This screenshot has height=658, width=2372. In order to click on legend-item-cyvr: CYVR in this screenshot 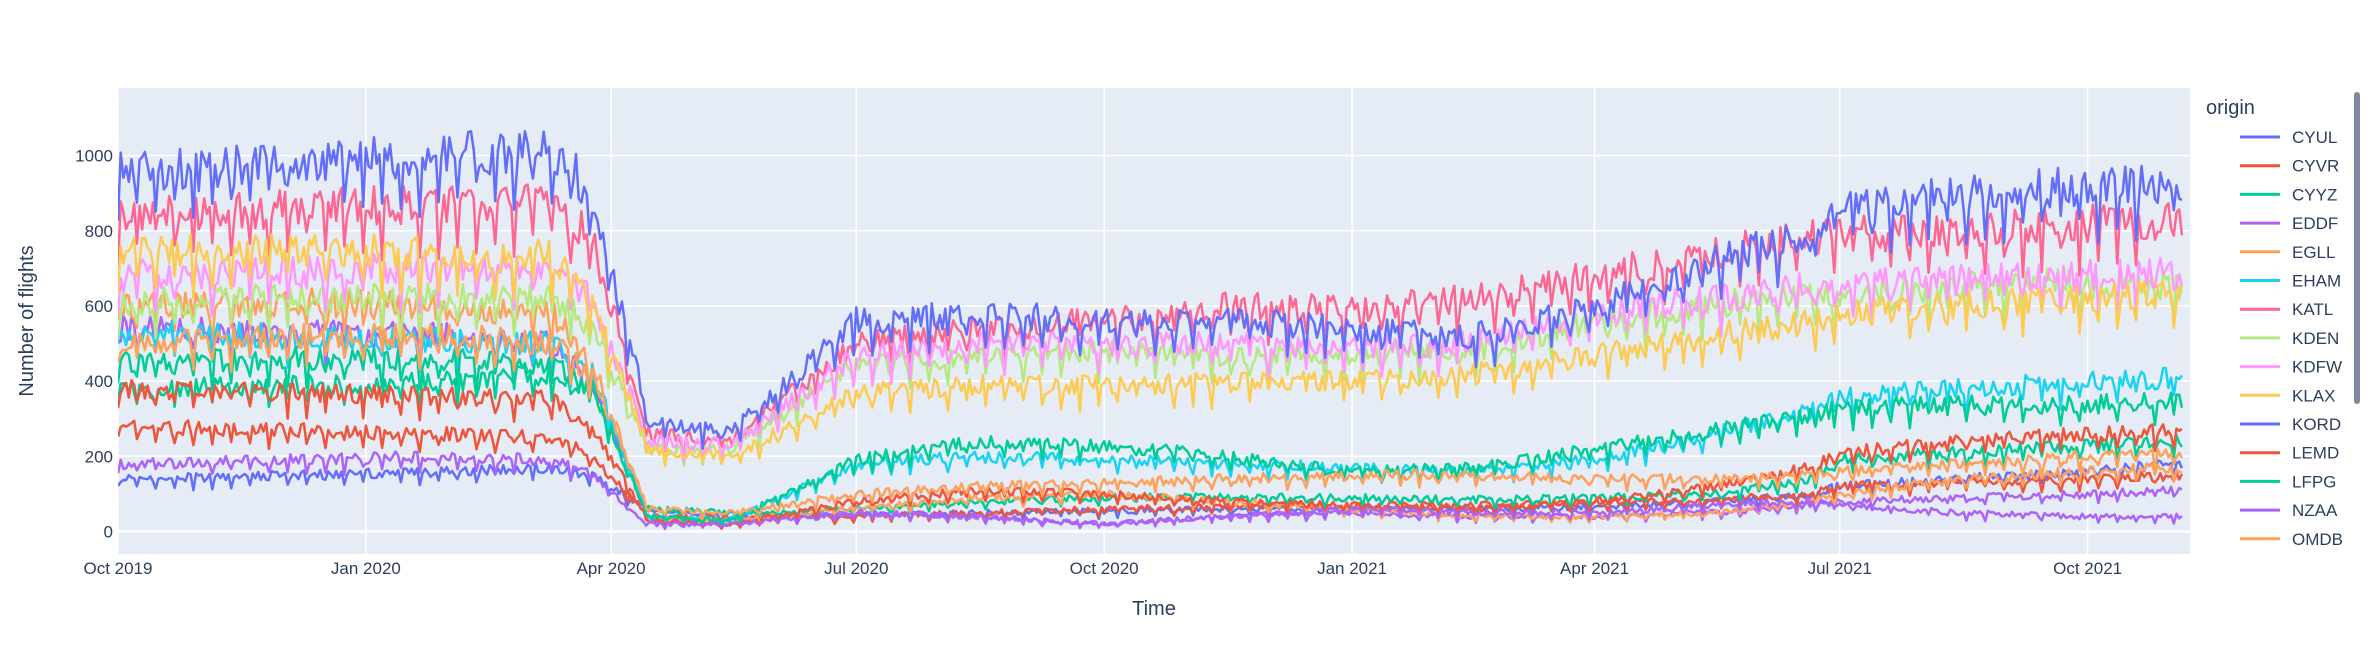, I will do `click(2315, 166)`.